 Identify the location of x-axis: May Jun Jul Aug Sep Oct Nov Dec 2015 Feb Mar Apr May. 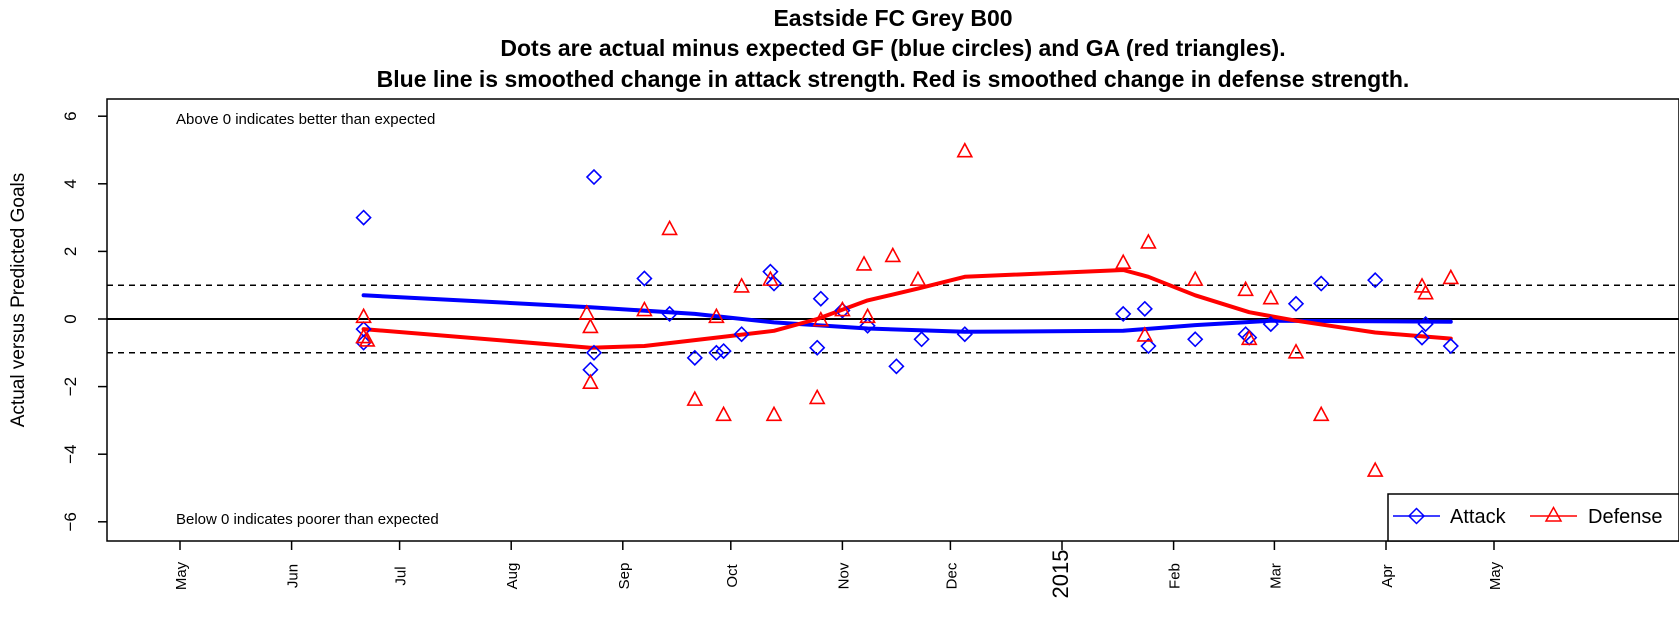
(838, 569).